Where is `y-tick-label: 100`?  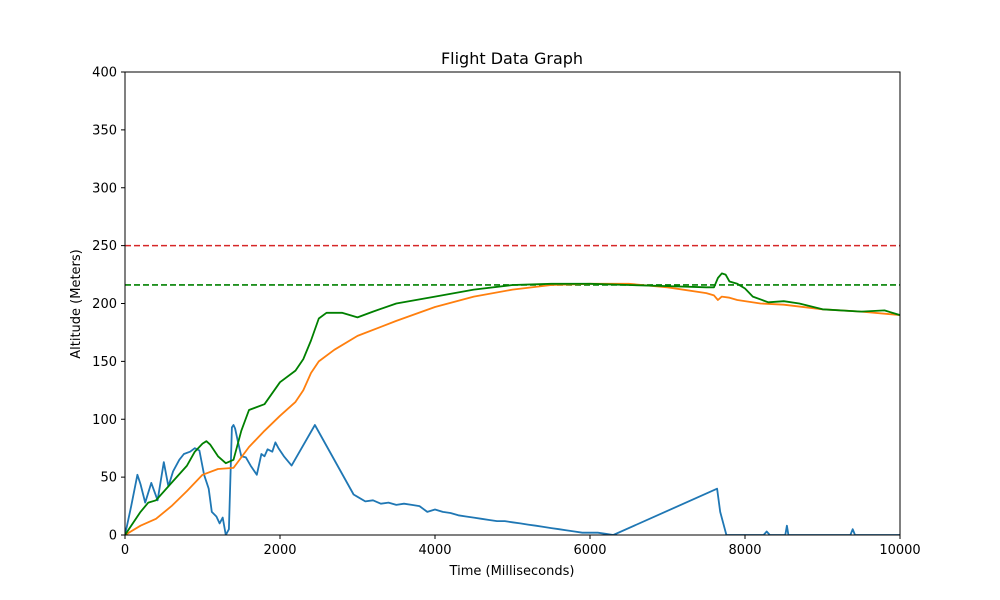 y-tick-label: 100 is located at coordinates (104, 420).